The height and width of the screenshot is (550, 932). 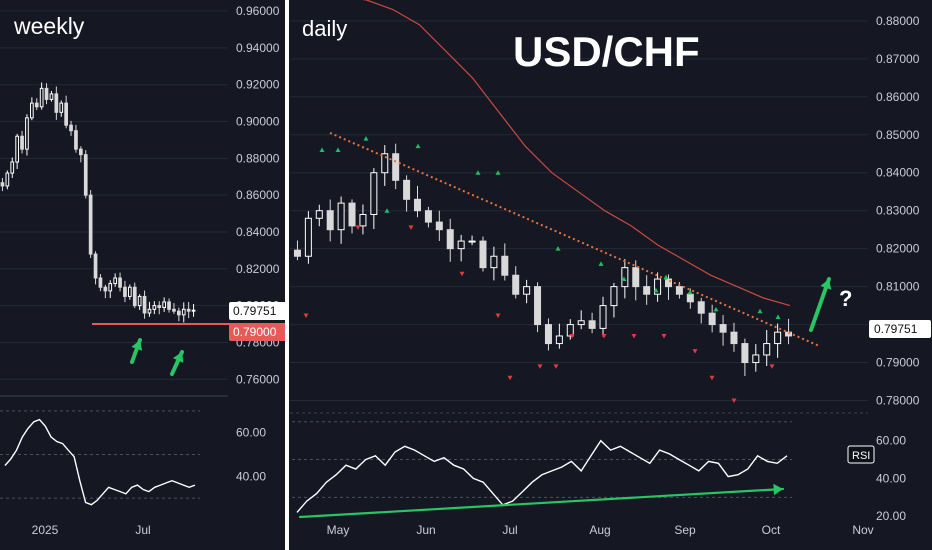 I want to click on rsi-label-box, so click(x=861, y=454).